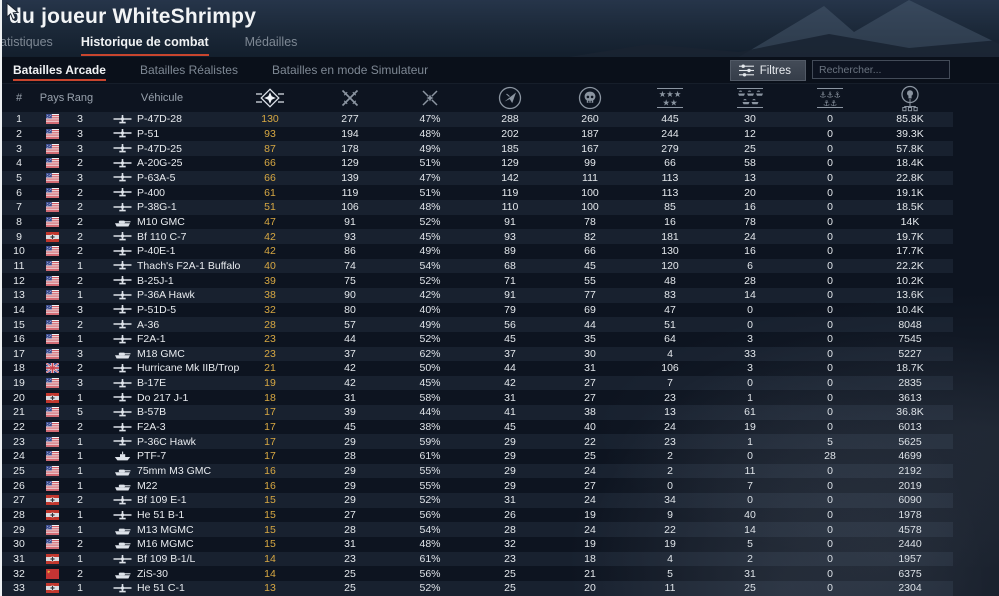 Image resolution: width=999 pixels, height=596 pixels. What do you see at coordinates (350, 456) in the screenshot?
I see `battles-value: 28` at bounding box center [350, 456].